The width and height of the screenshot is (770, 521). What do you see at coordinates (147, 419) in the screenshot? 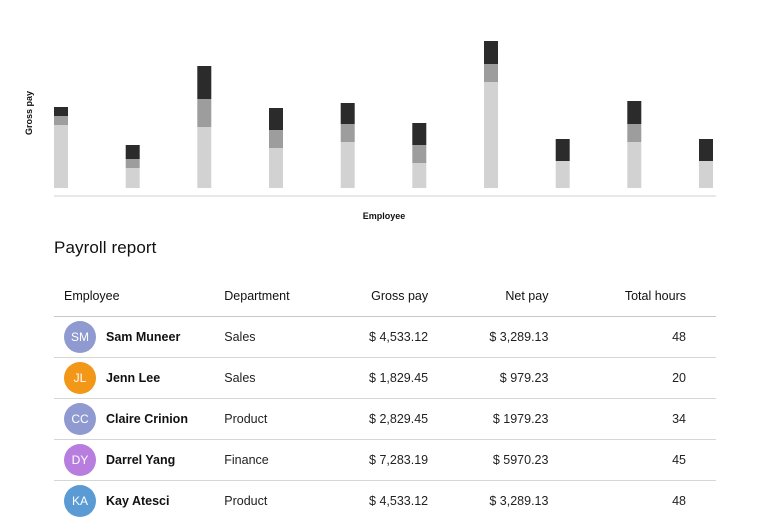
I see `employee-name: Claire Crinion` at bounding box center [147, 419].